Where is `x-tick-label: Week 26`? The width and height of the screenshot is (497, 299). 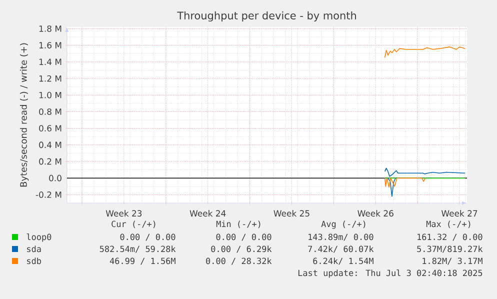 x-tick-label: Week 26 is located at coordinates (376, 213).